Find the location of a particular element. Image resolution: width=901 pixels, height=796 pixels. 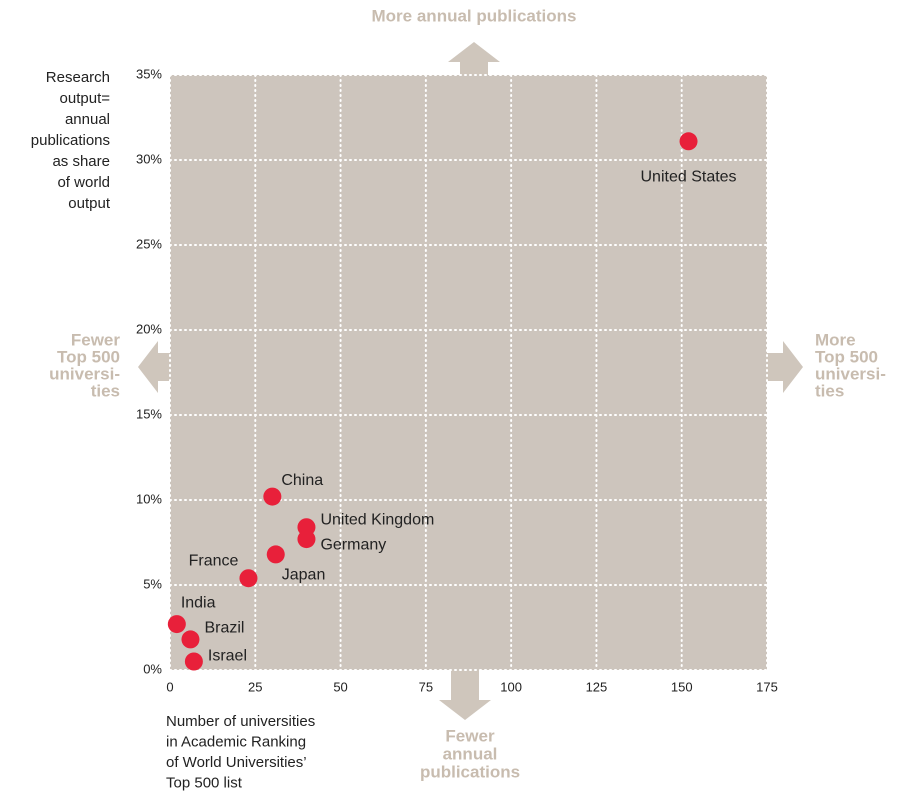

x-tick-label: 150 is located at coordinates (682, 686).